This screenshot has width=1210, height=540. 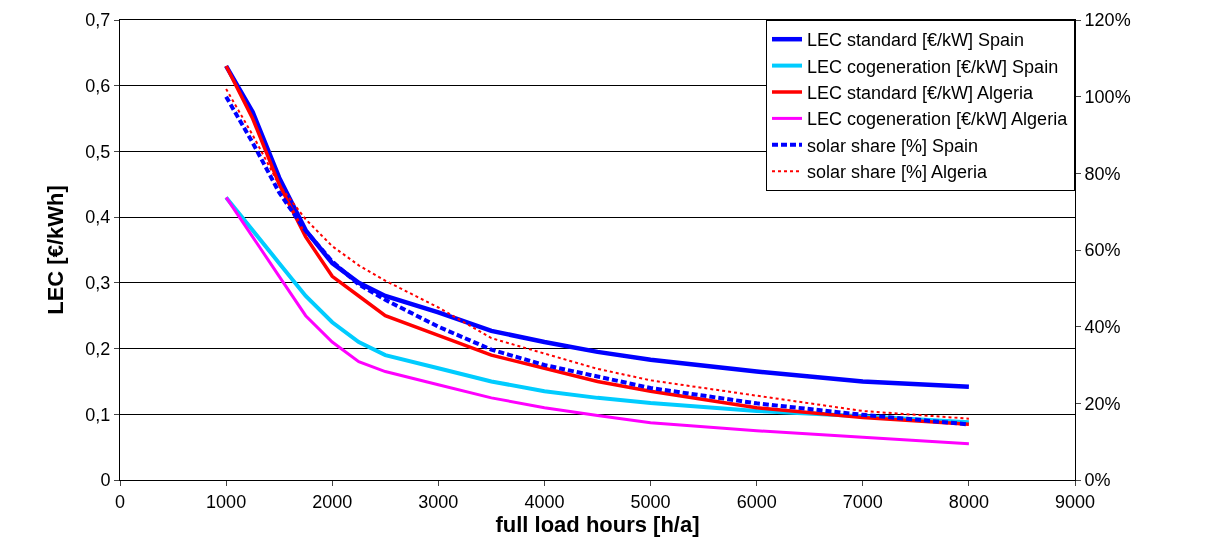 What do you see at coordinates (1107, 96) in the screenshot?
I see `y2-tick-label: 100%` at bounding box center [1107, 96].